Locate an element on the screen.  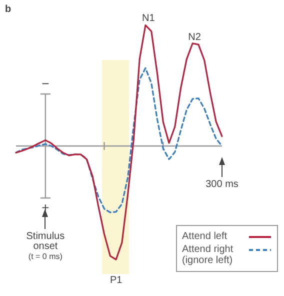
text: P1 is located at coordinates (116, 280).